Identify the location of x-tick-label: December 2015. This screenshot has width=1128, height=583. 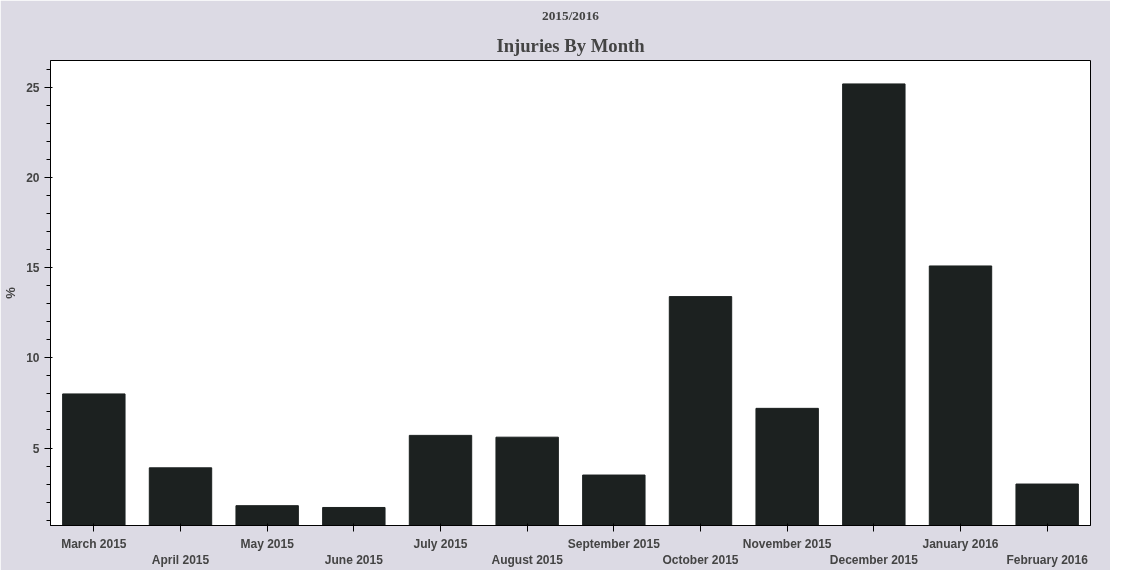
(874, 560).